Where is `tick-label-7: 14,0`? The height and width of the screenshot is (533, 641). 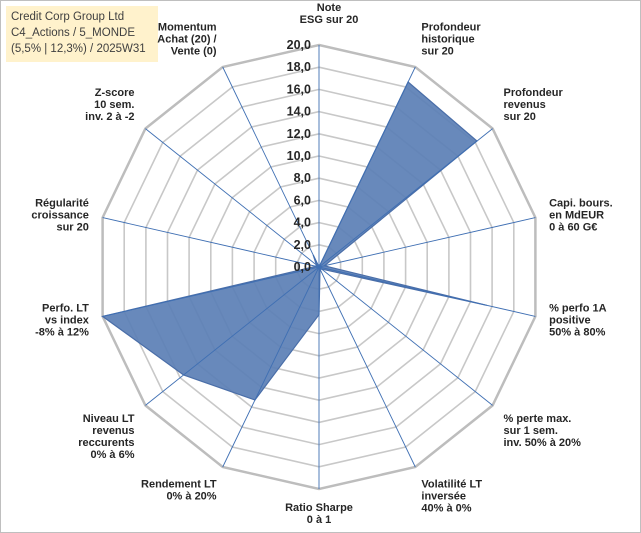 tick-label-7: 14,0 is located at coordinates (299, 112).